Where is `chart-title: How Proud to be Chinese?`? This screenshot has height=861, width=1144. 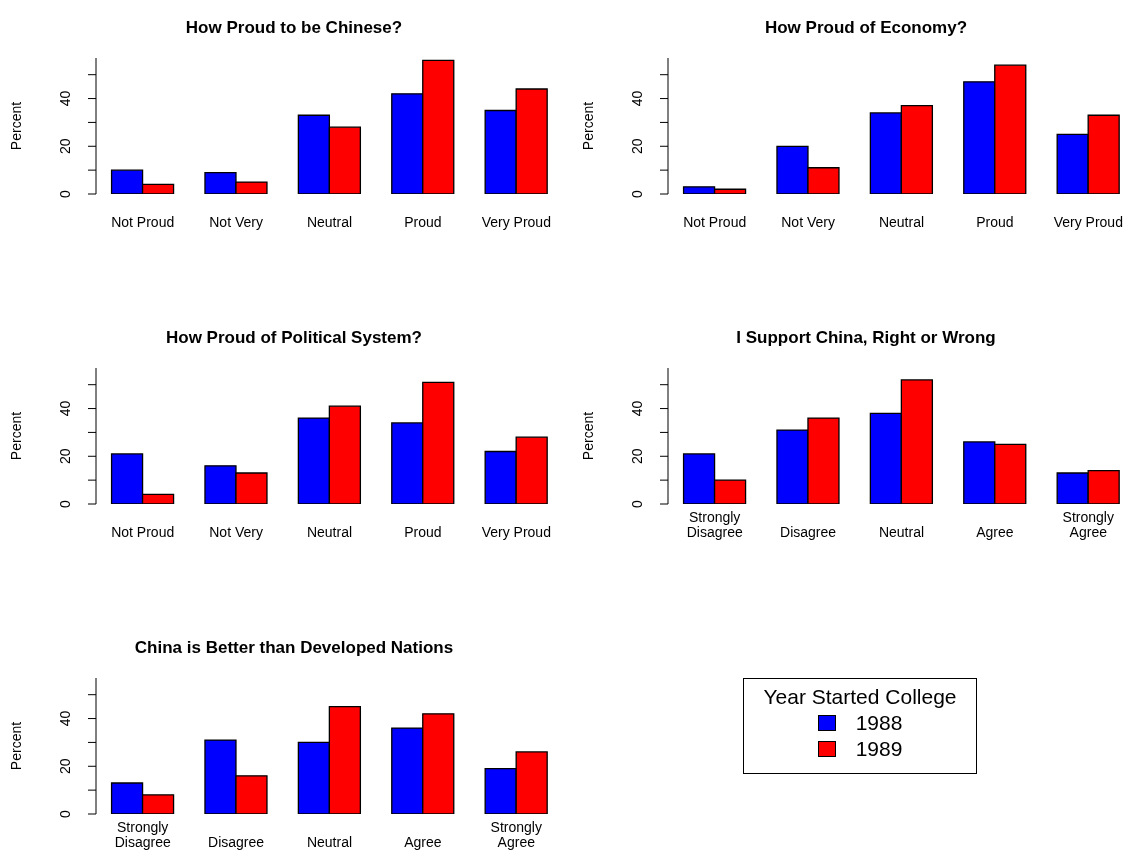
chart-title: How Proud to be Chinese? is located at coordinates (294, 28).